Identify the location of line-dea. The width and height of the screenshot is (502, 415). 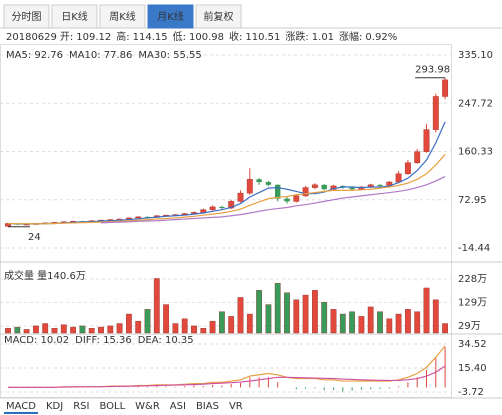
(227, 376).